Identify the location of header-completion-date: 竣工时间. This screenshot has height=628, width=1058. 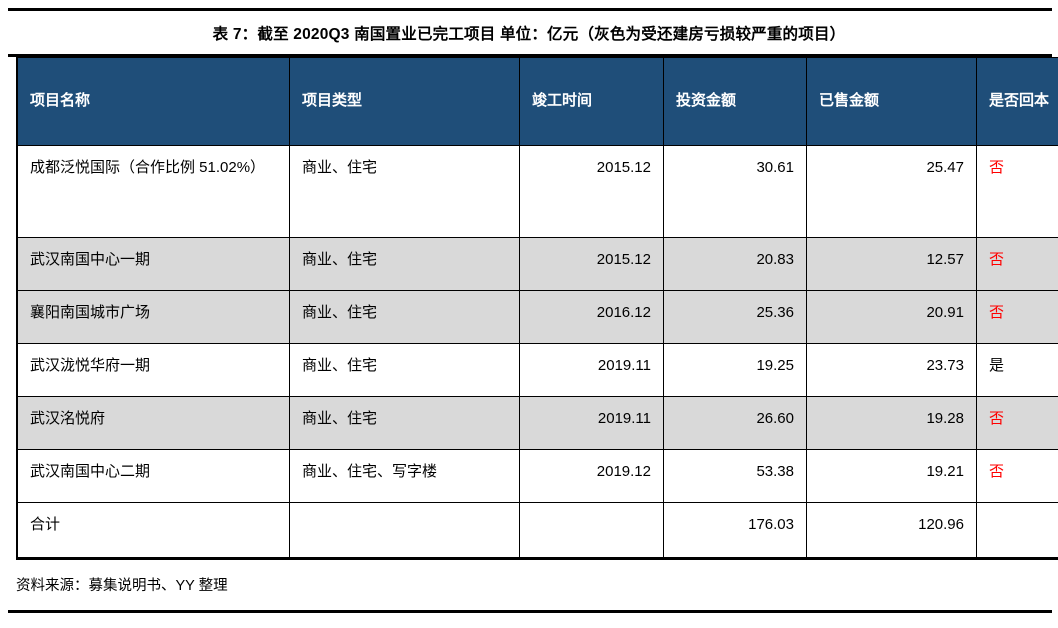
(592, 102).